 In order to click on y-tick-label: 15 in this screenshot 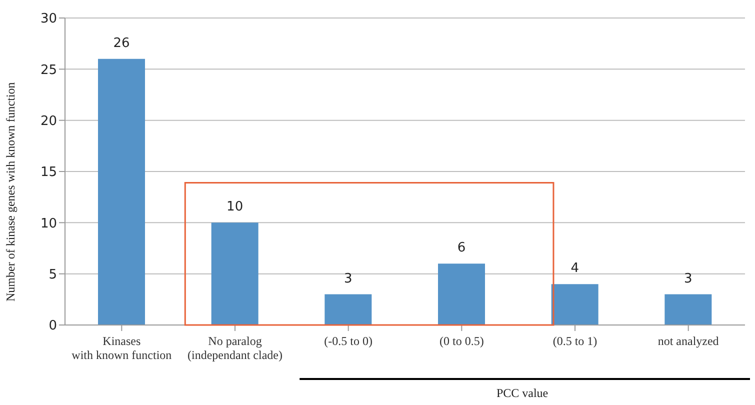, I will do `click(48, 172)`.